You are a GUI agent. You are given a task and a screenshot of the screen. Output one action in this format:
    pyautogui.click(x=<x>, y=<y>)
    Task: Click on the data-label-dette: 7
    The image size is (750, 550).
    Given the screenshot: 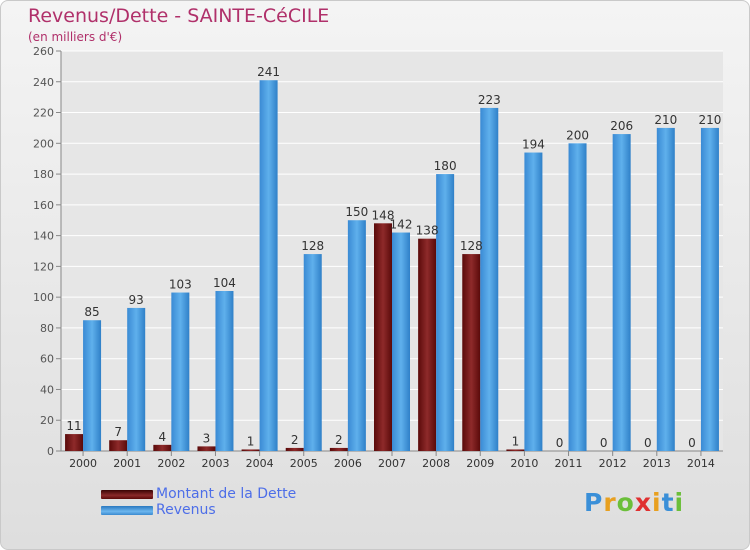 What is the action you would take?
    pyautogui.click(x=118, y=432)
    